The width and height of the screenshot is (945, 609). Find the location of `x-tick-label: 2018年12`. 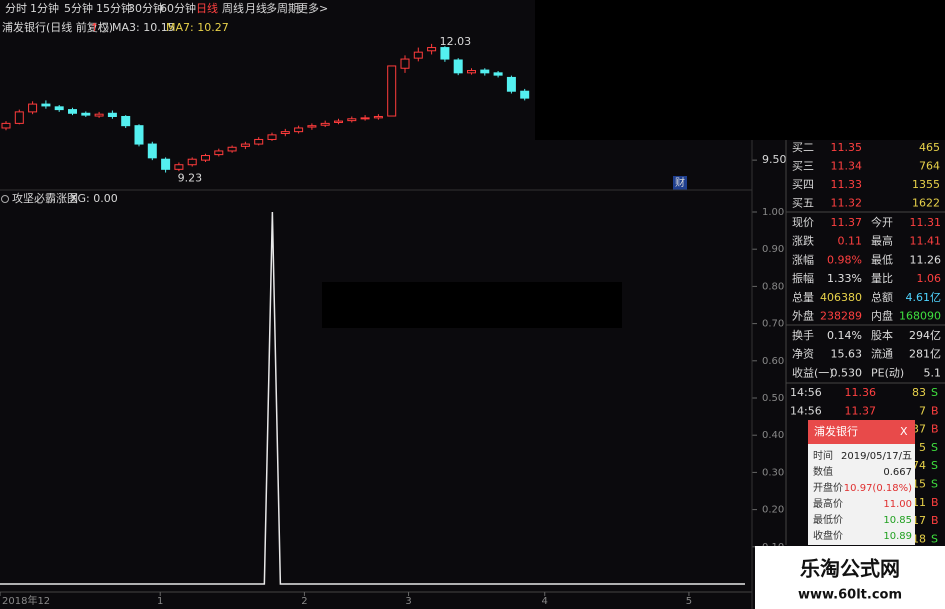

x-tick-label: 2018年12 is located at coordinates (26, 600).